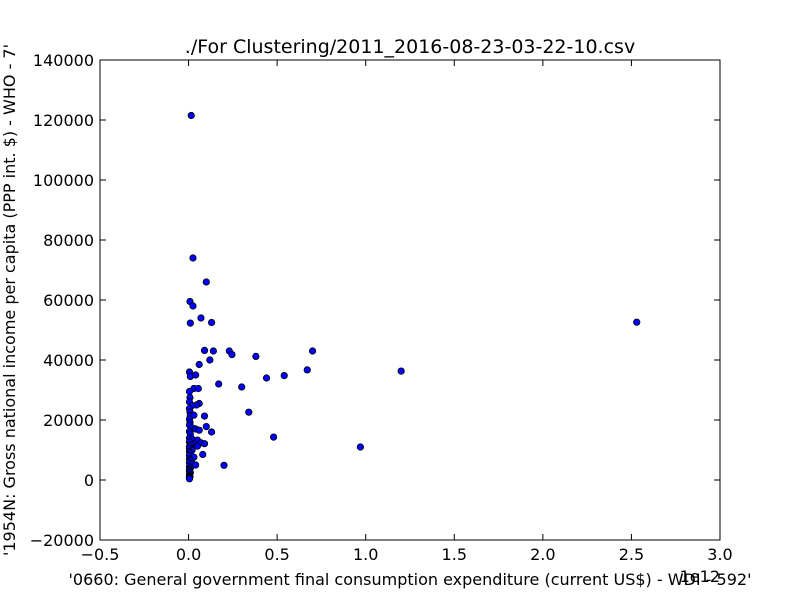  I want to click on y-tick-label: 80000, so click(68, 240).